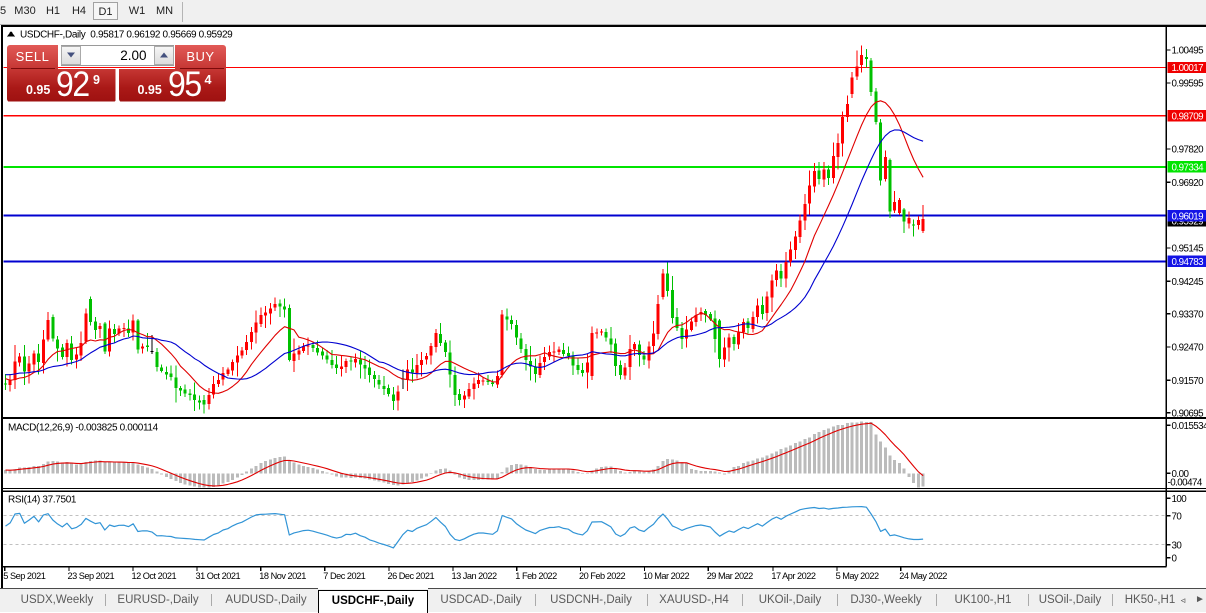  I want to click on svg-text: 0.99595, so click(1188, 84).